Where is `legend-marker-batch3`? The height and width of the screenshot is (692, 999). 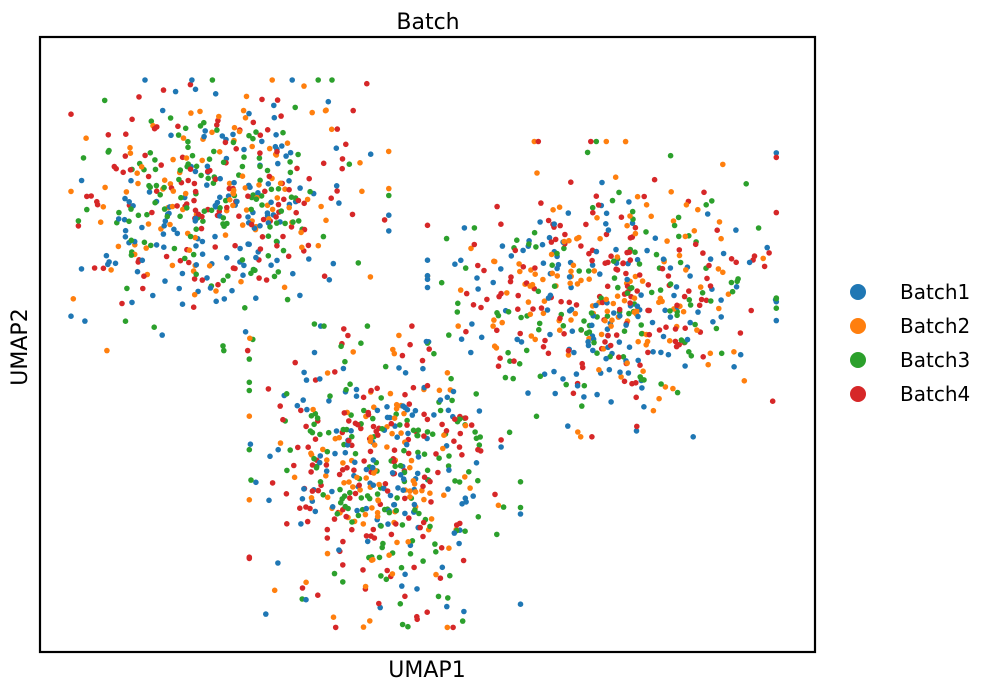 legend-marker-batch3 is located at coordinates (858, 360).